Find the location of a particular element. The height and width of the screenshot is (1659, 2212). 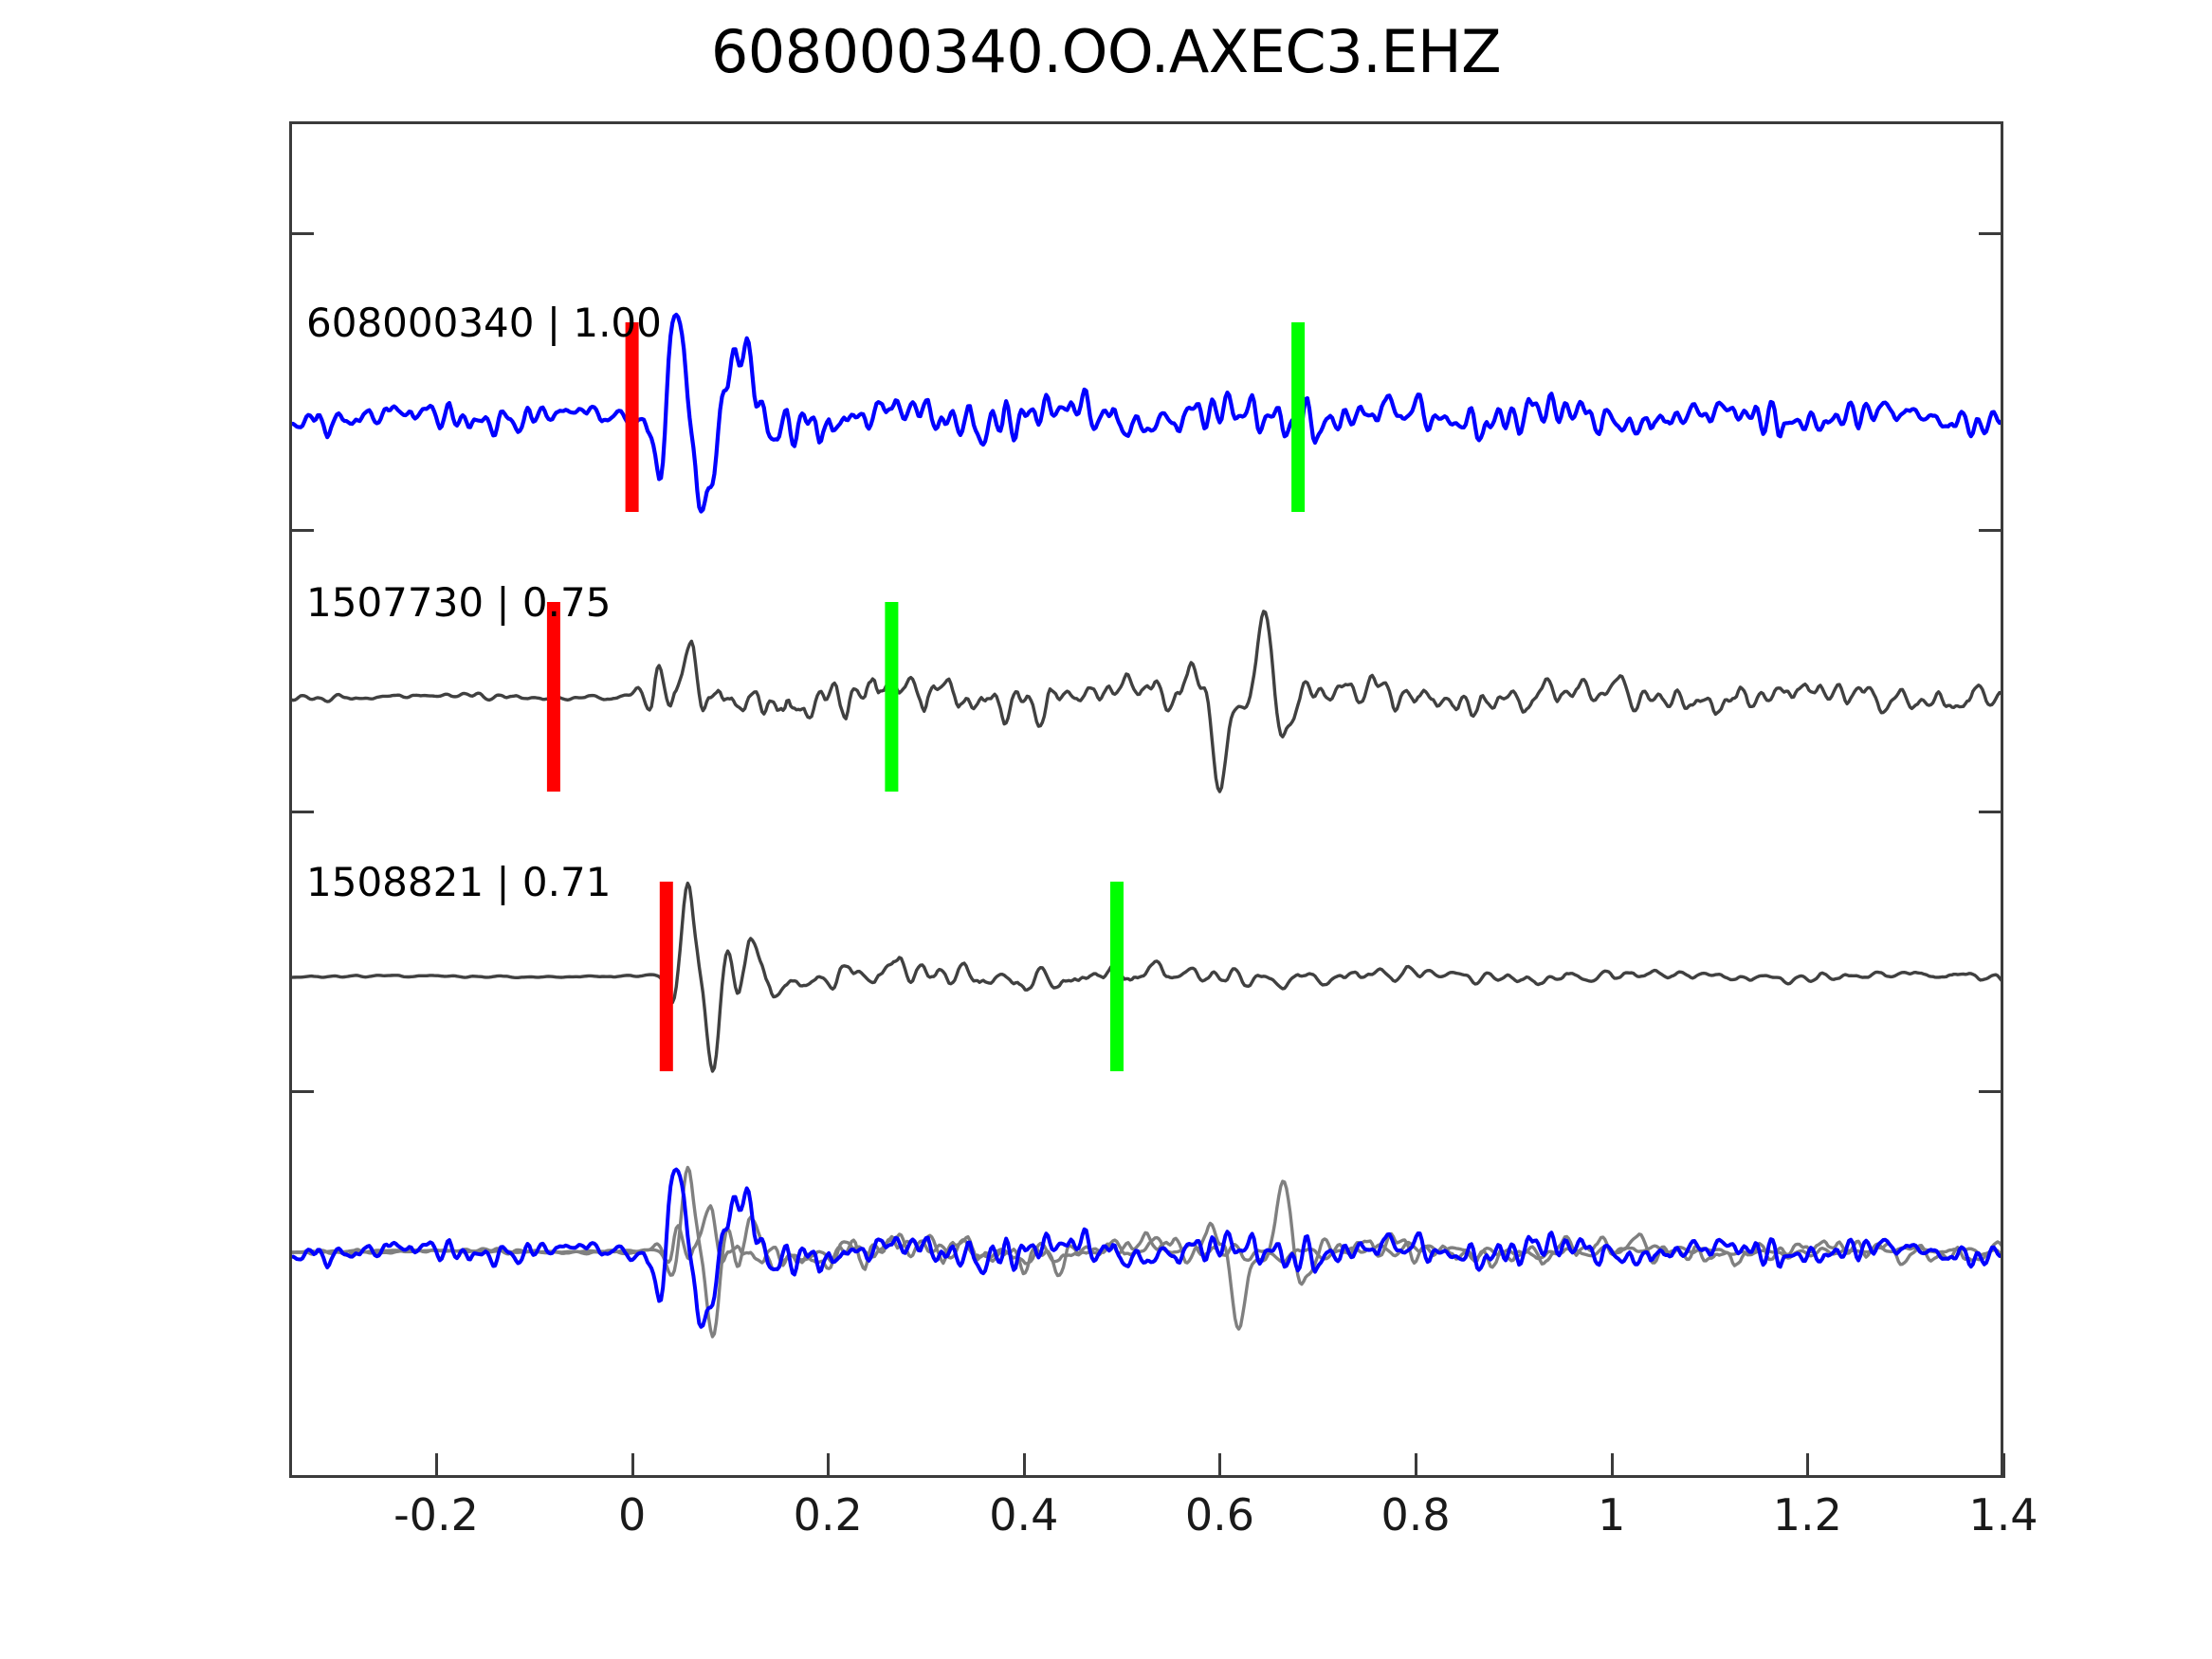

xtick-label-2: 0.2 is located at coordinates (828, 1514).